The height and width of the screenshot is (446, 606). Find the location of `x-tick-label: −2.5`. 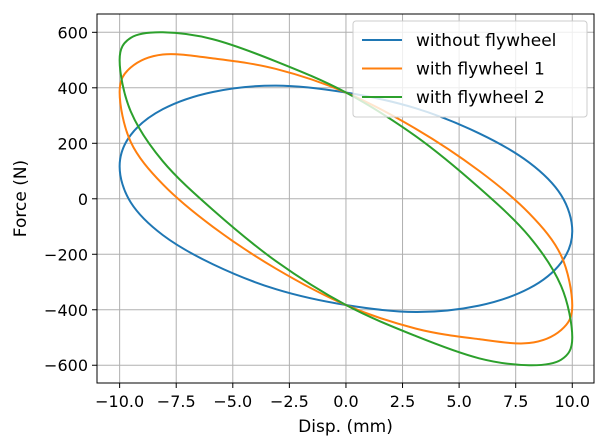

x-tick-label: −2.5 is located at coordinates (289, 401).